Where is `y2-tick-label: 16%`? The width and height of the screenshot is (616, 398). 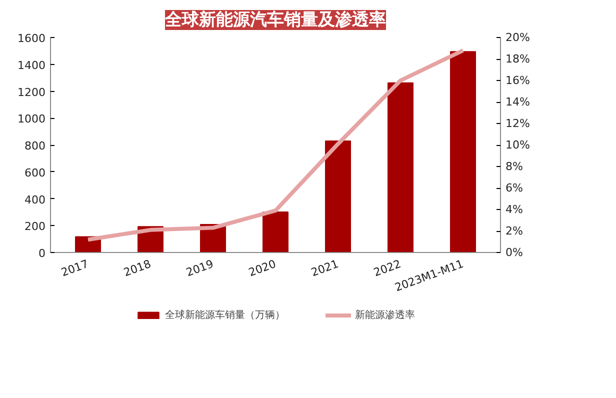
y2-tick-label: 16% is located at coordinates (518, 80).